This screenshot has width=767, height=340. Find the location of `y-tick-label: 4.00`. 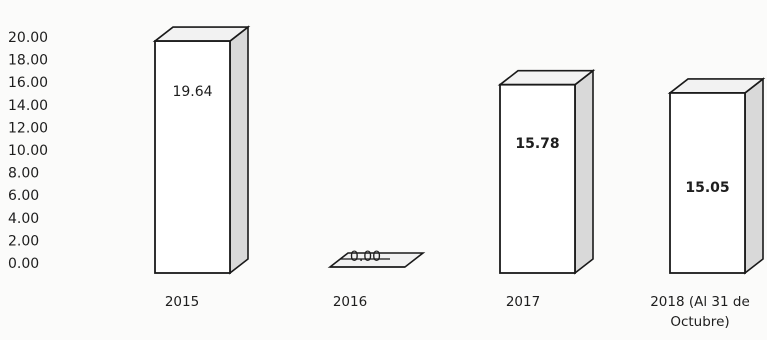

y-tick-label: 4.00 is located at coordinates (23, 219).